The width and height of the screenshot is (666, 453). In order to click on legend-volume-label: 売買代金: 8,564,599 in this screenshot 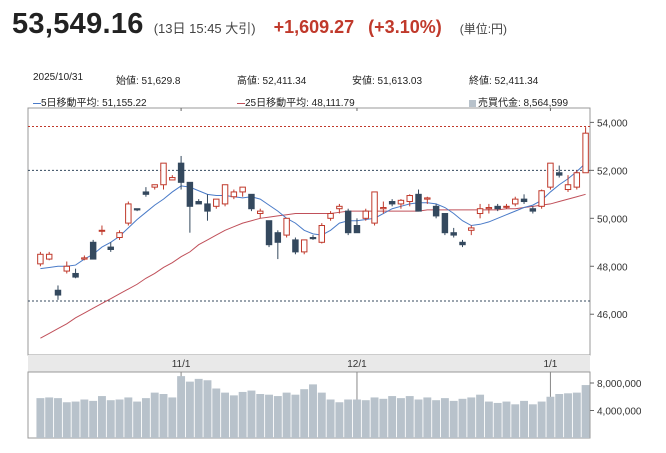, I will do `click(523, 103)`.